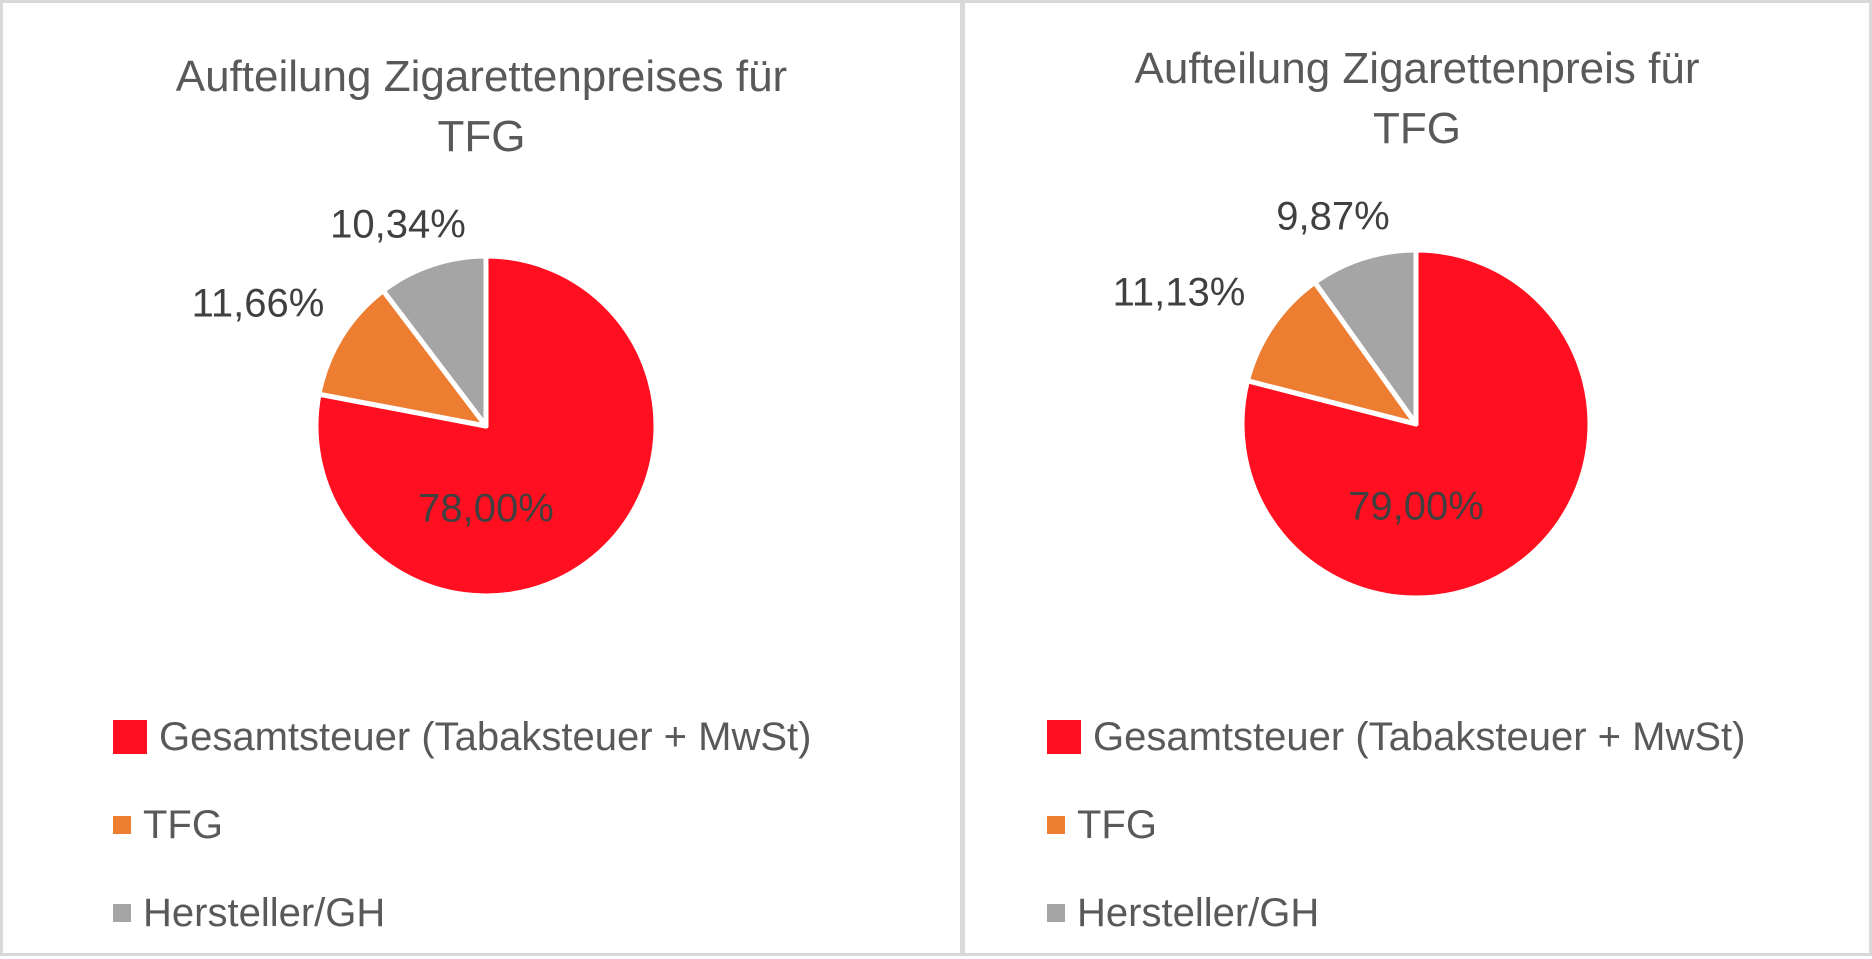 Image resolution: width=1872 pixels, height=959 pixels. Describe the element at coordinates (258, 304) in the screenshot. I see `data-label-tfg: 11,66%` at that location.